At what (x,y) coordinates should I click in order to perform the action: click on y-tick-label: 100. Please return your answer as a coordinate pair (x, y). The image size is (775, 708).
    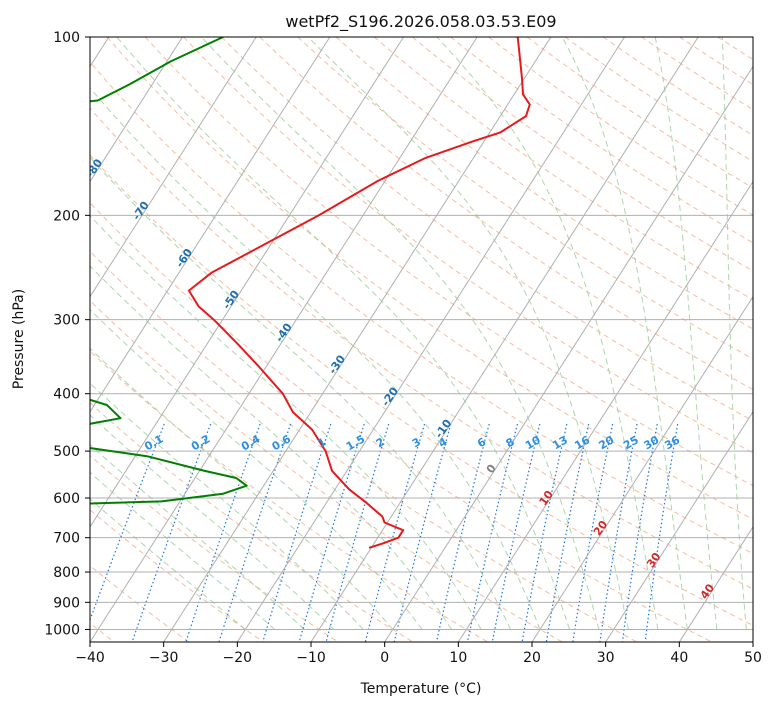
    Looking at the image, I should click on (66, 38).